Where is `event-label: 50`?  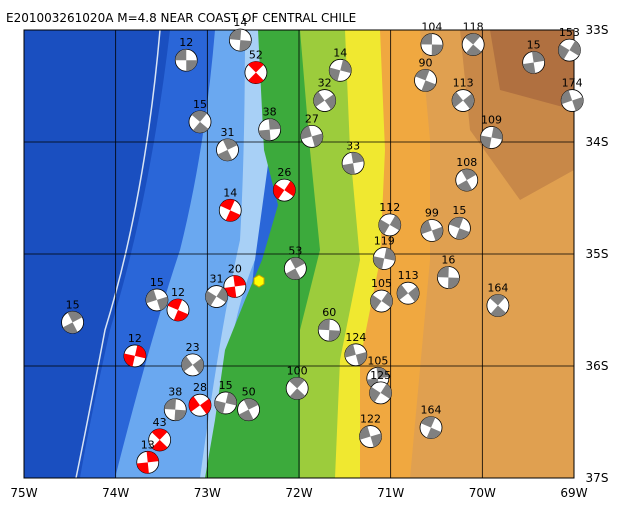 event-label: 50 is located at coordinates (249, 392).